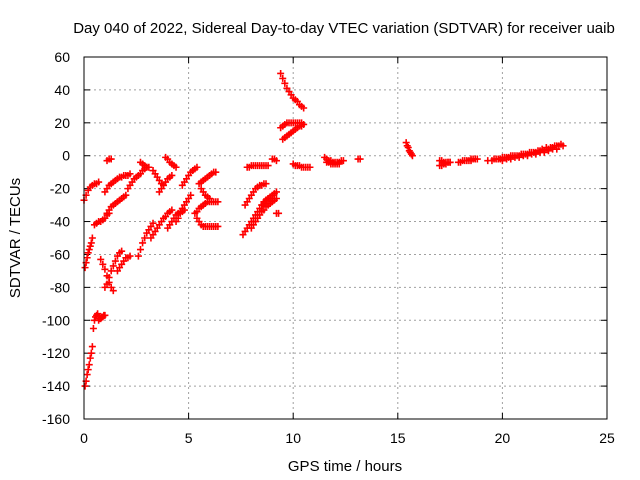 This screenshot has width=640, height=480. Describe the element at coordinates (62, 90) in the screenshot. I see `y-tick-label: 40` at that location.